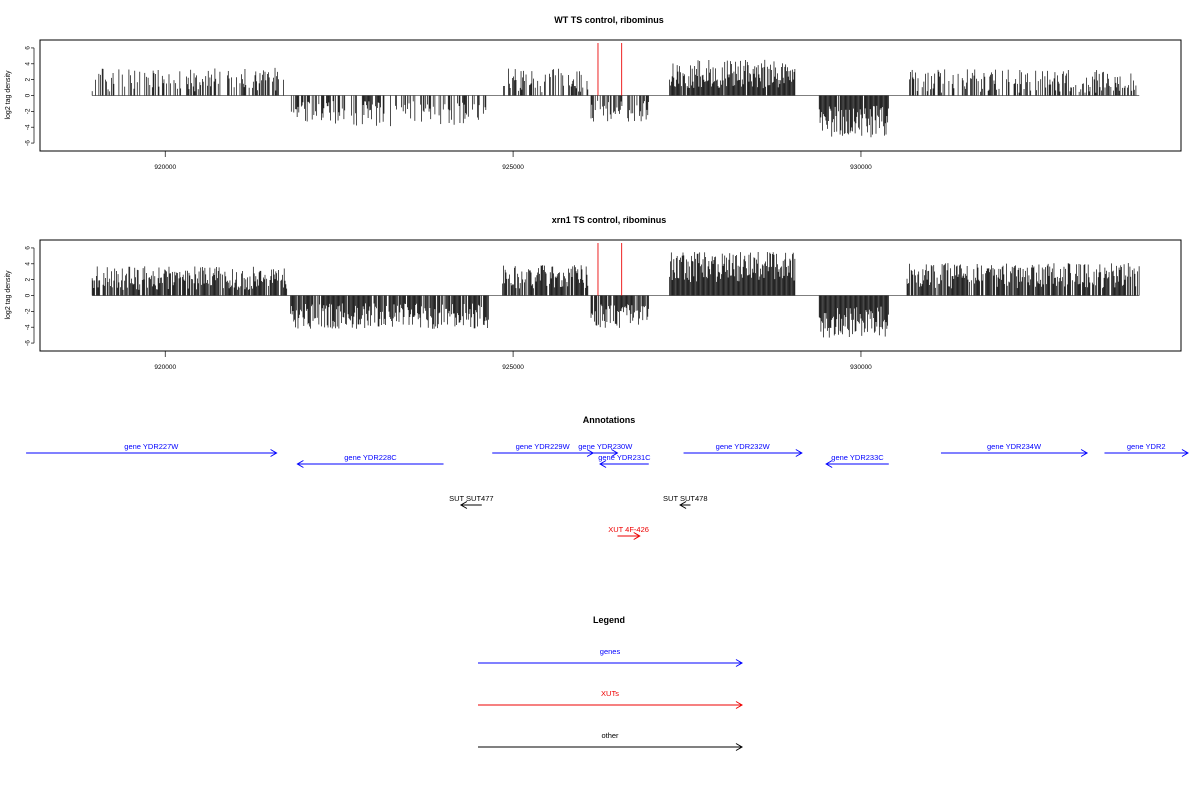  Describe the element at coordinates (685, 498) in the screenshot. I see `feature-label: SUT SUT478` at that location.